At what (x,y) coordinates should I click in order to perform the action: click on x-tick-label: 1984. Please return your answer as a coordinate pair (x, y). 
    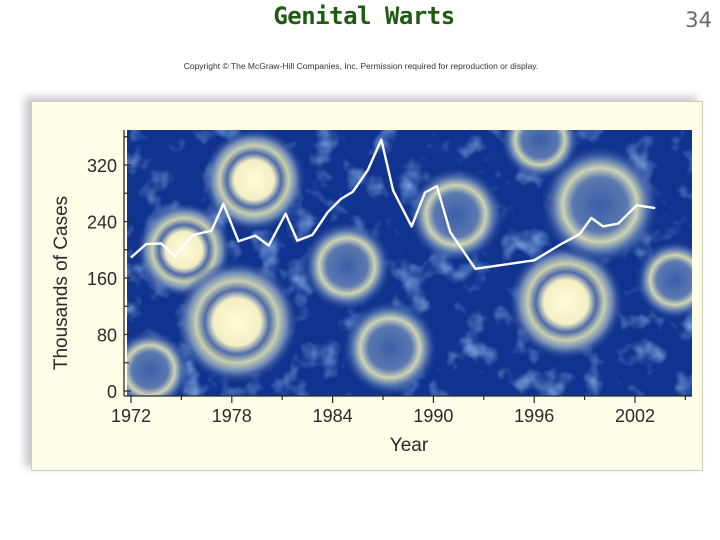
    Looking at the image, I should click on (333, 416).